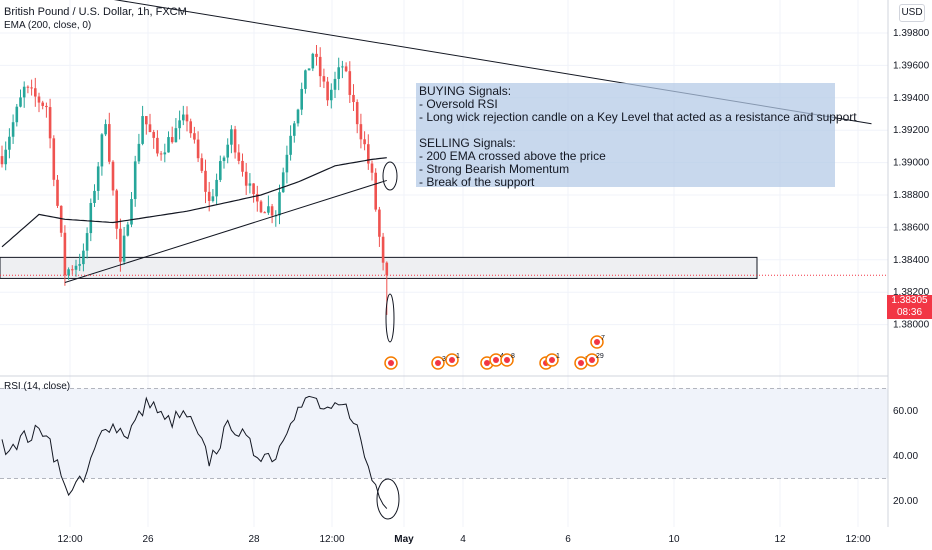 The image size is (932, 550). What do you see at coordinates (37, 386) in the screenshot?
I see `rsi-legend: RSI (14, close)` at bounding box center [37, 386].